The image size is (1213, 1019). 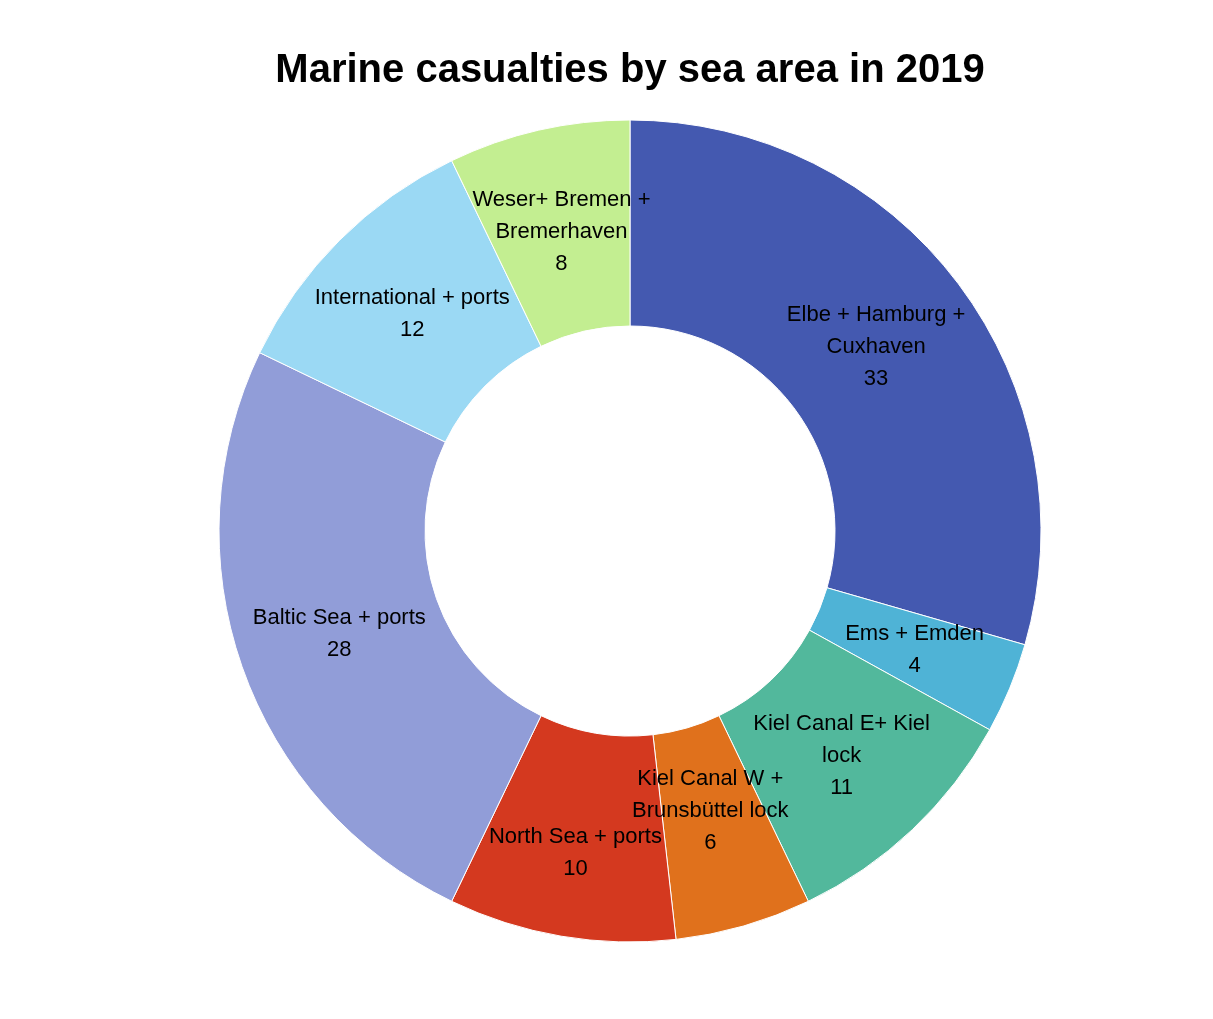 What do you see at coordinates (842, 786) in the screenshot?
I see `data-label: 11` at bounding box center [842, 786].